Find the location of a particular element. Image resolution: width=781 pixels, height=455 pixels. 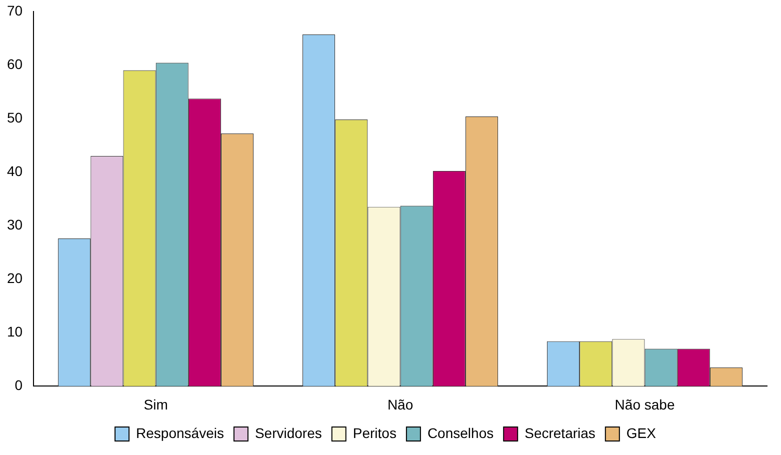

y-tick-label: 20 is located at coordinates (14, 278).